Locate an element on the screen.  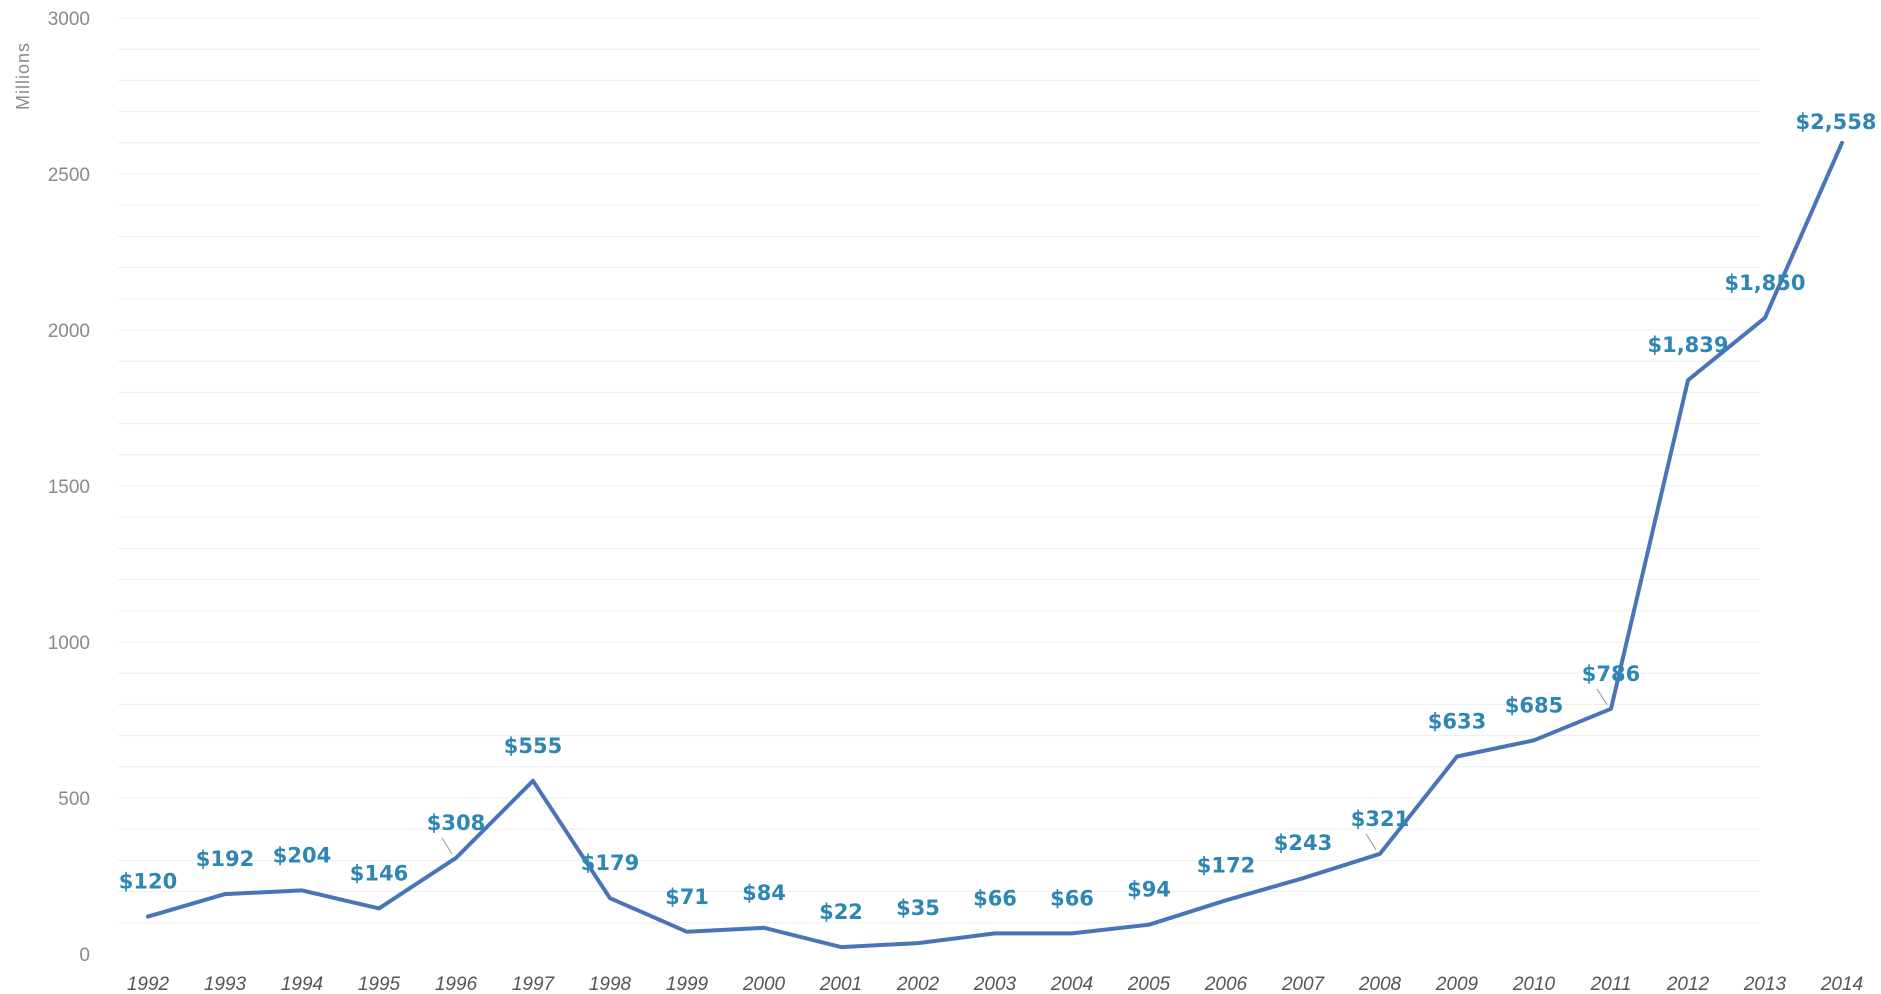
data-label: $786 is located at coordinates (1611, 674).